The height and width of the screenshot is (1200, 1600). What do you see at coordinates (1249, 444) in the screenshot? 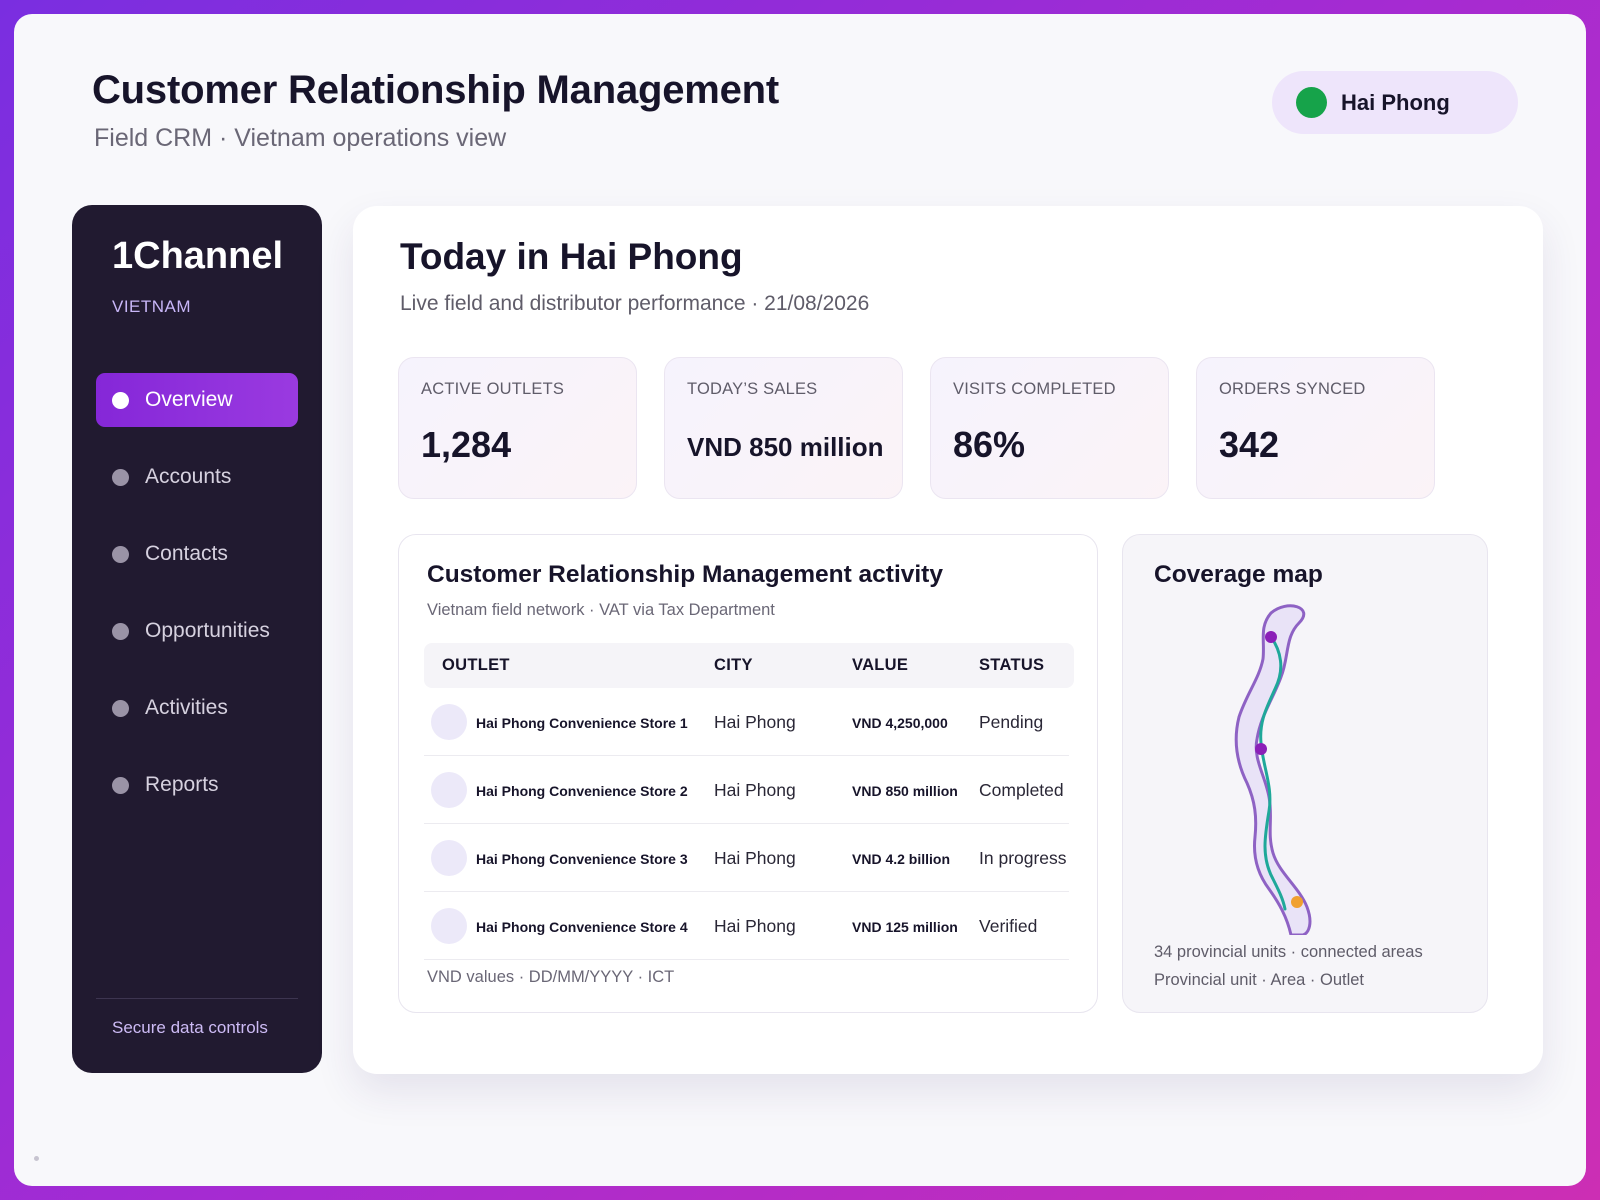
I see `kpi-value: 342` at bounding box center [1249, 444].